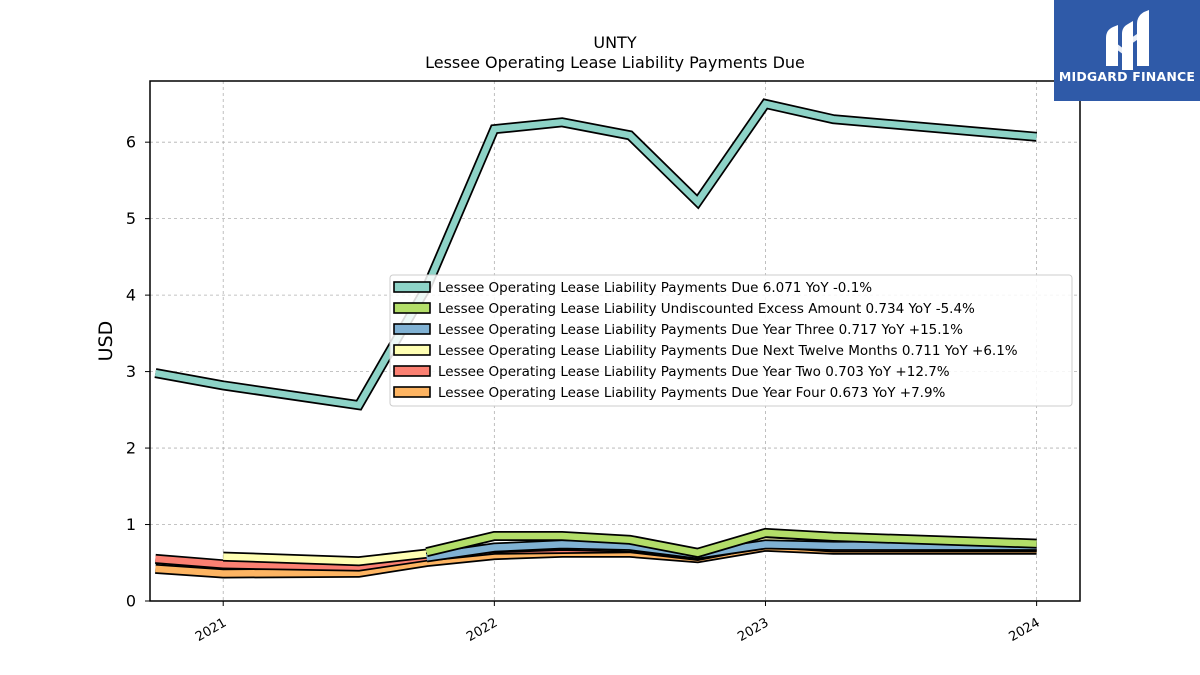 The width and height of the screenshot is (1200, 675). I want to click on brand-logo-mark, so click(1127, 40).